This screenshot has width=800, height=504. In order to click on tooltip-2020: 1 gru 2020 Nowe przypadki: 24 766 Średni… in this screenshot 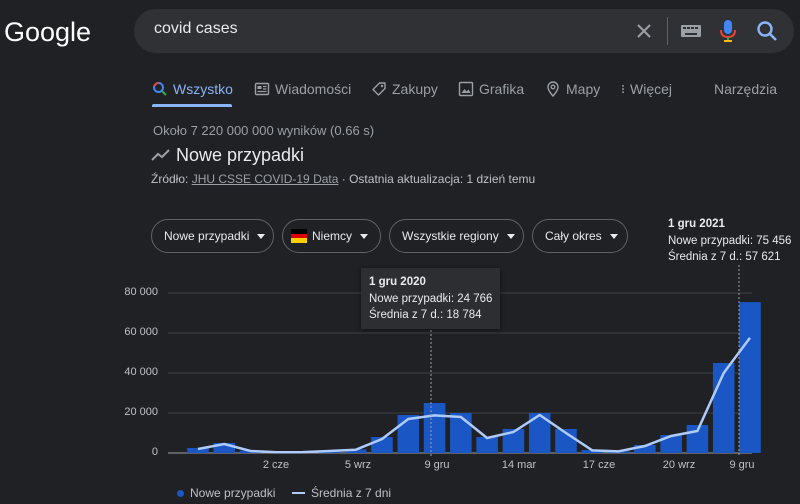, I will do `click(431, 298)`.